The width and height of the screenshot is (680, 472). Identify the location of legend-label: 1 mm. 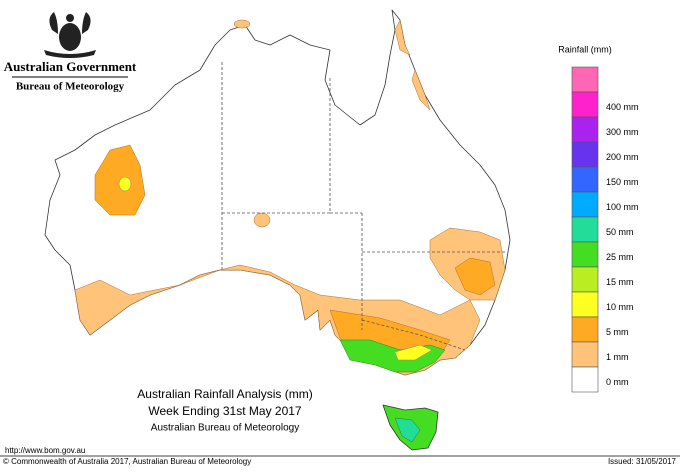
(617, 357).